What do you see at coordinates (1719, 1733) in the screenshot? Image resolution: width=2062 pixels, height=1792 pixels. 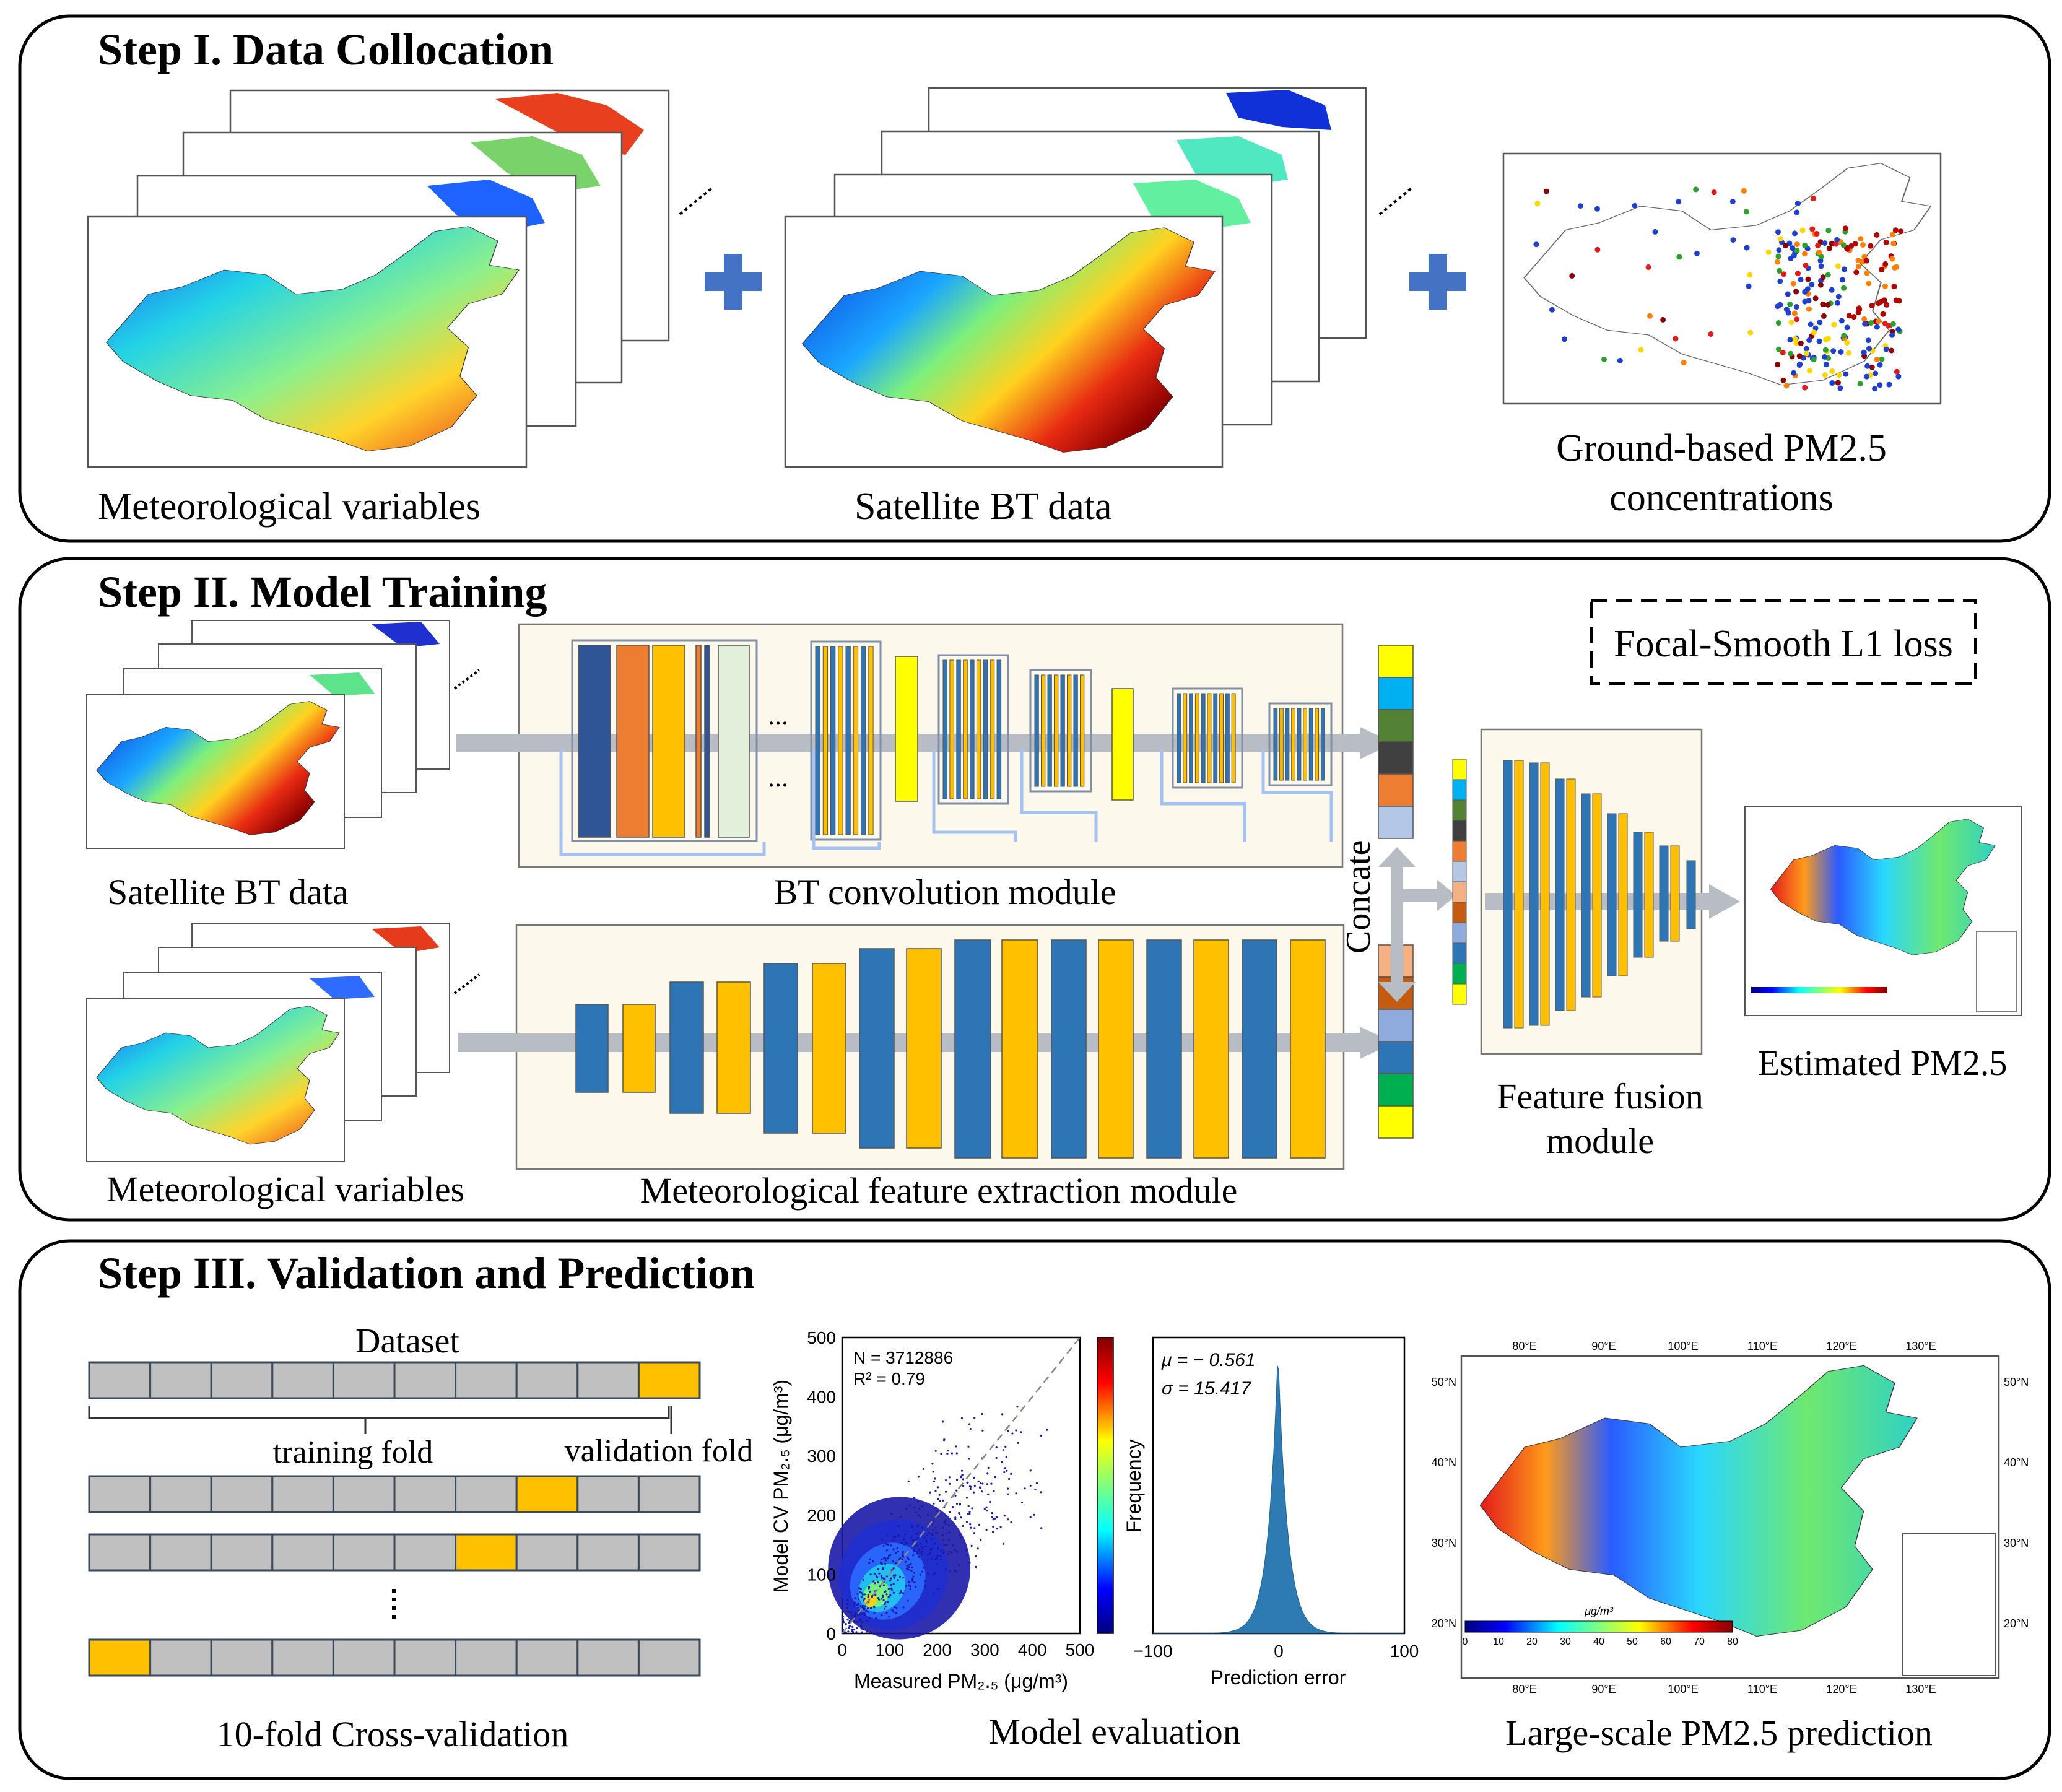 I see `prediction-label: Large-scale PM2.5 prediction` at bounding box center [1719, 1733].